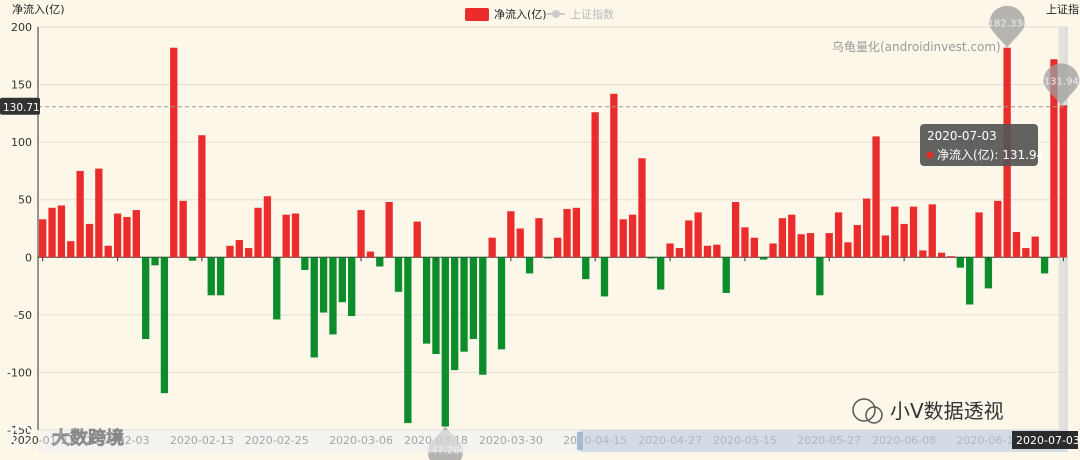 The image size is (1080, 460). I want to click on datazoom-handle-left, so click(580, 441).